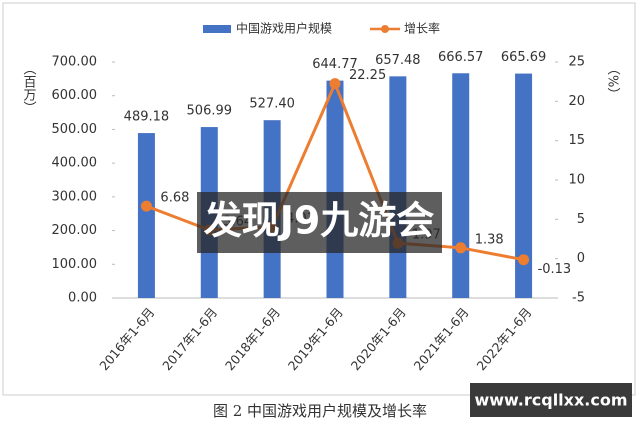 This screenshot has height=431, width=640. I want to click on axis-title: （%）, so click(613, 81).